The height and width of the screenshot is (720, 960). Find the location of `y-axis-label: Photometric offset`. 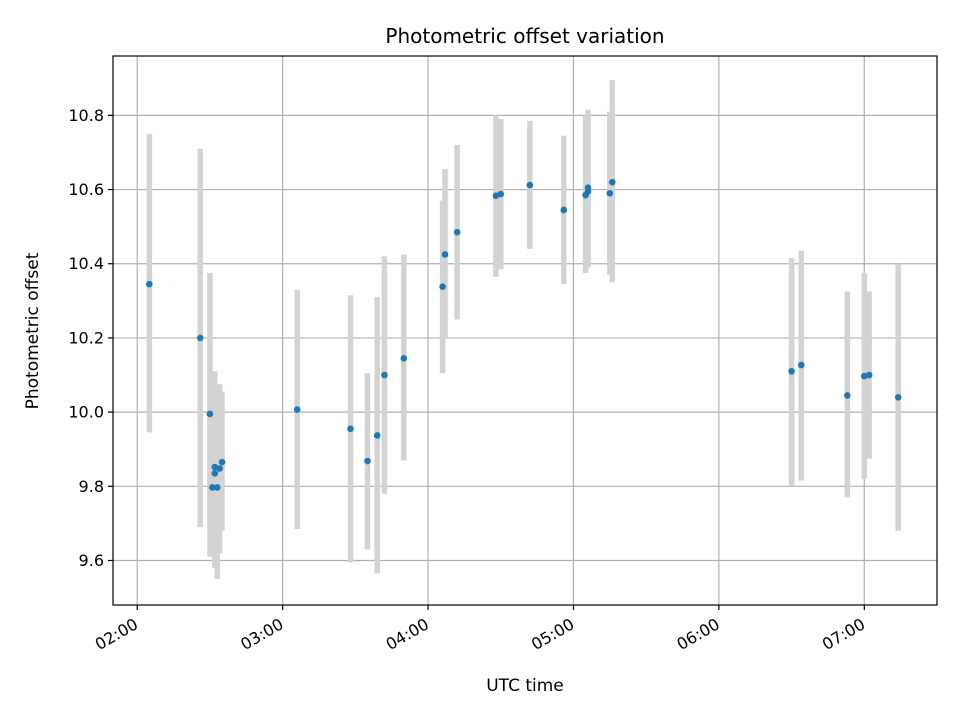

y-axis-label: Photometric offset is located at coordinates (33, 330).